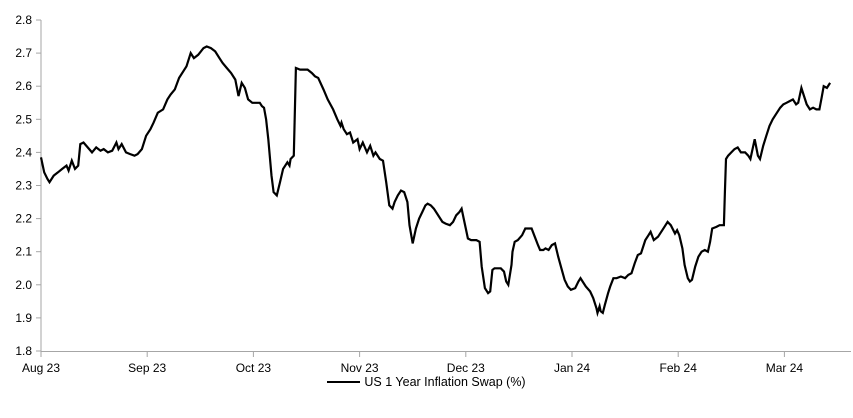 This screenshot has height=418, width=853. I want to click on y-tick-label: 1.8, so click(23, 351).